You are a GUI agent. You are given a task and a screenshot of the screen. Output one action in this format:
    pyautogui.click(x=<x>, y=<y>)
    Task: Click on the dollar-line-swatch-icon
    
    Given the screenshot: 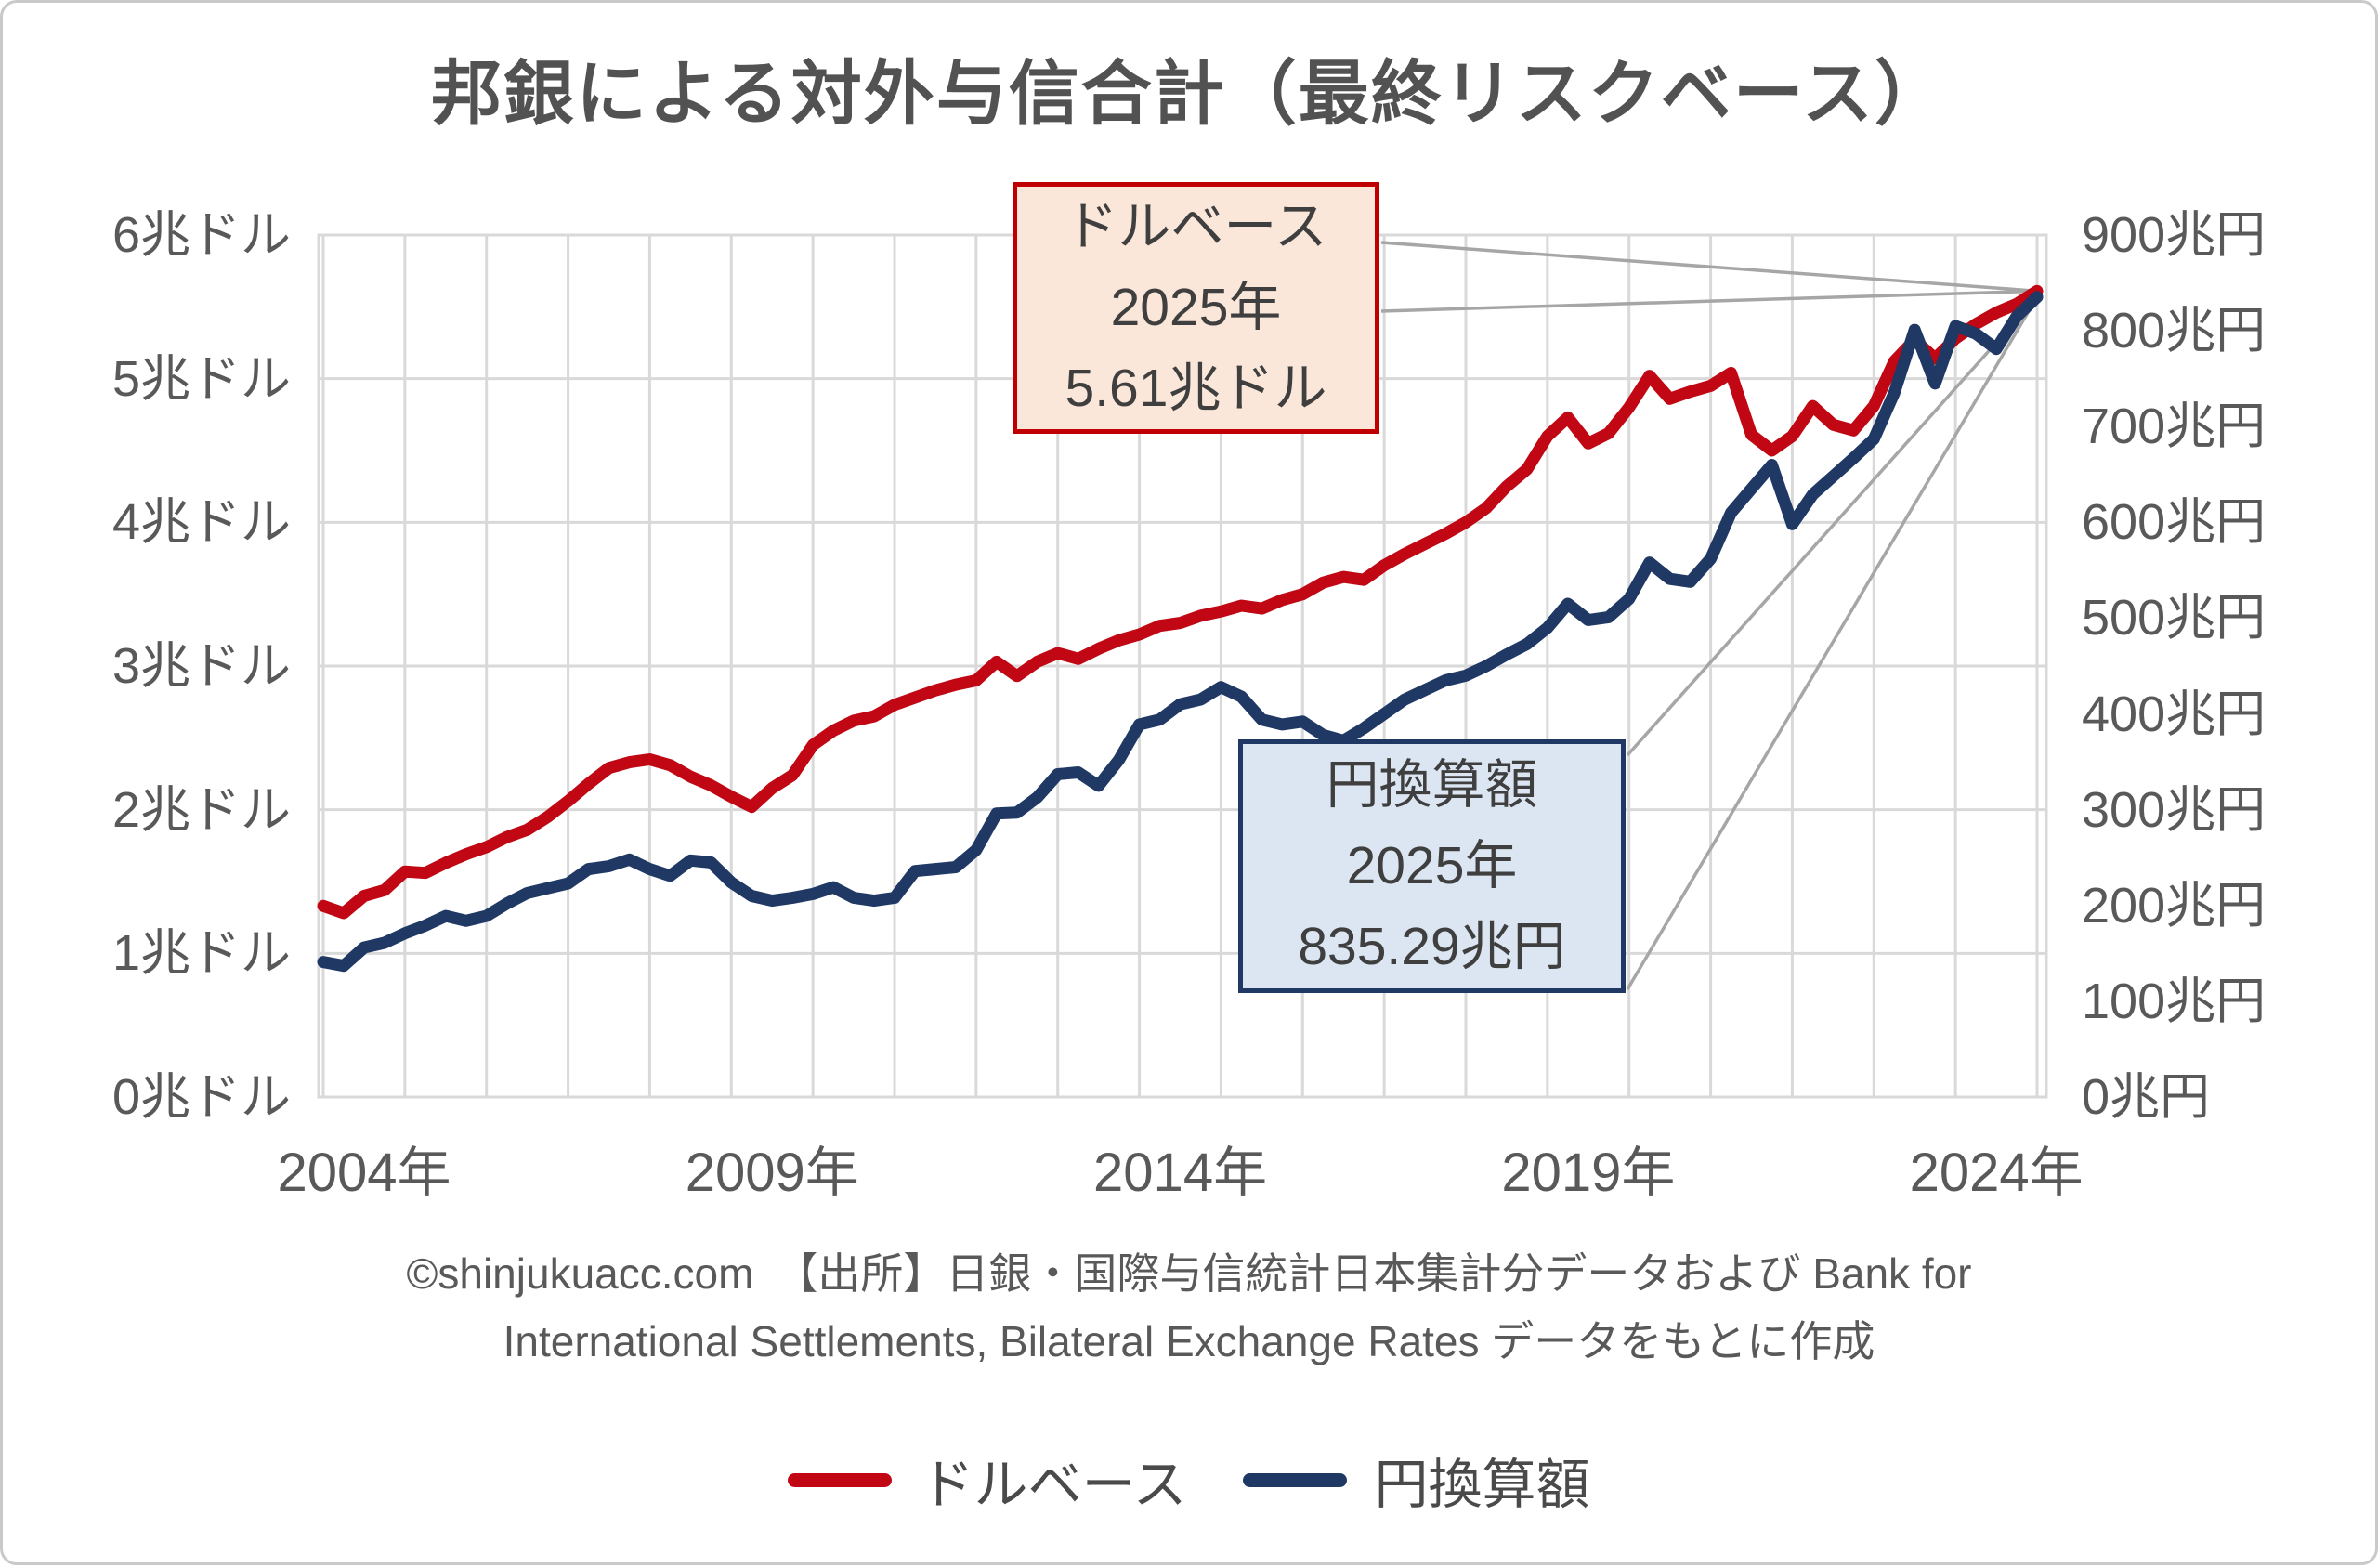 What is the action you would take?
    pyautogui.click(x=840, y=1479)
    